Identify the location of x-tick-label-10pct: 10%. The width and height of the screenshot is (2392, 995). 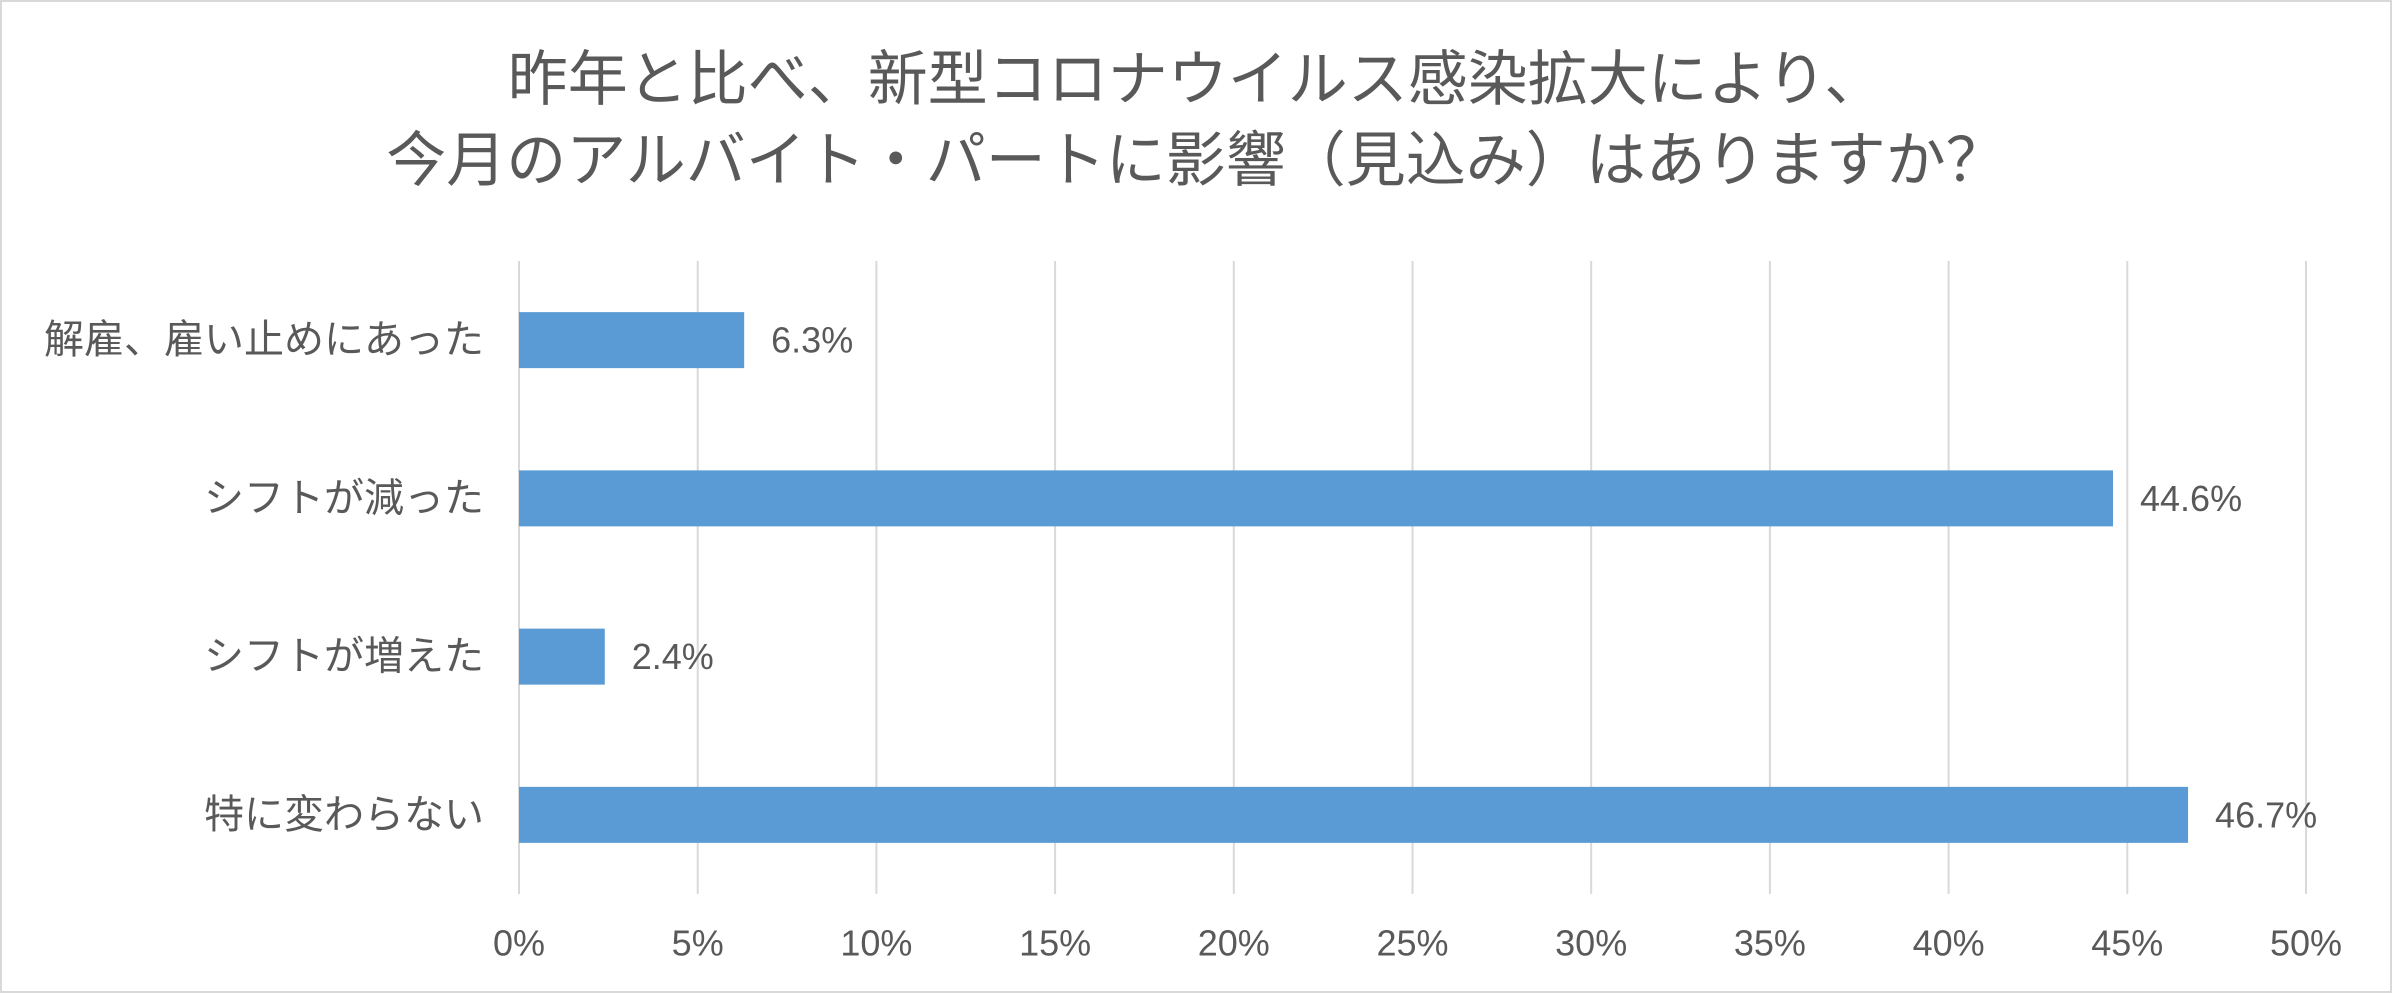
(876, 943).